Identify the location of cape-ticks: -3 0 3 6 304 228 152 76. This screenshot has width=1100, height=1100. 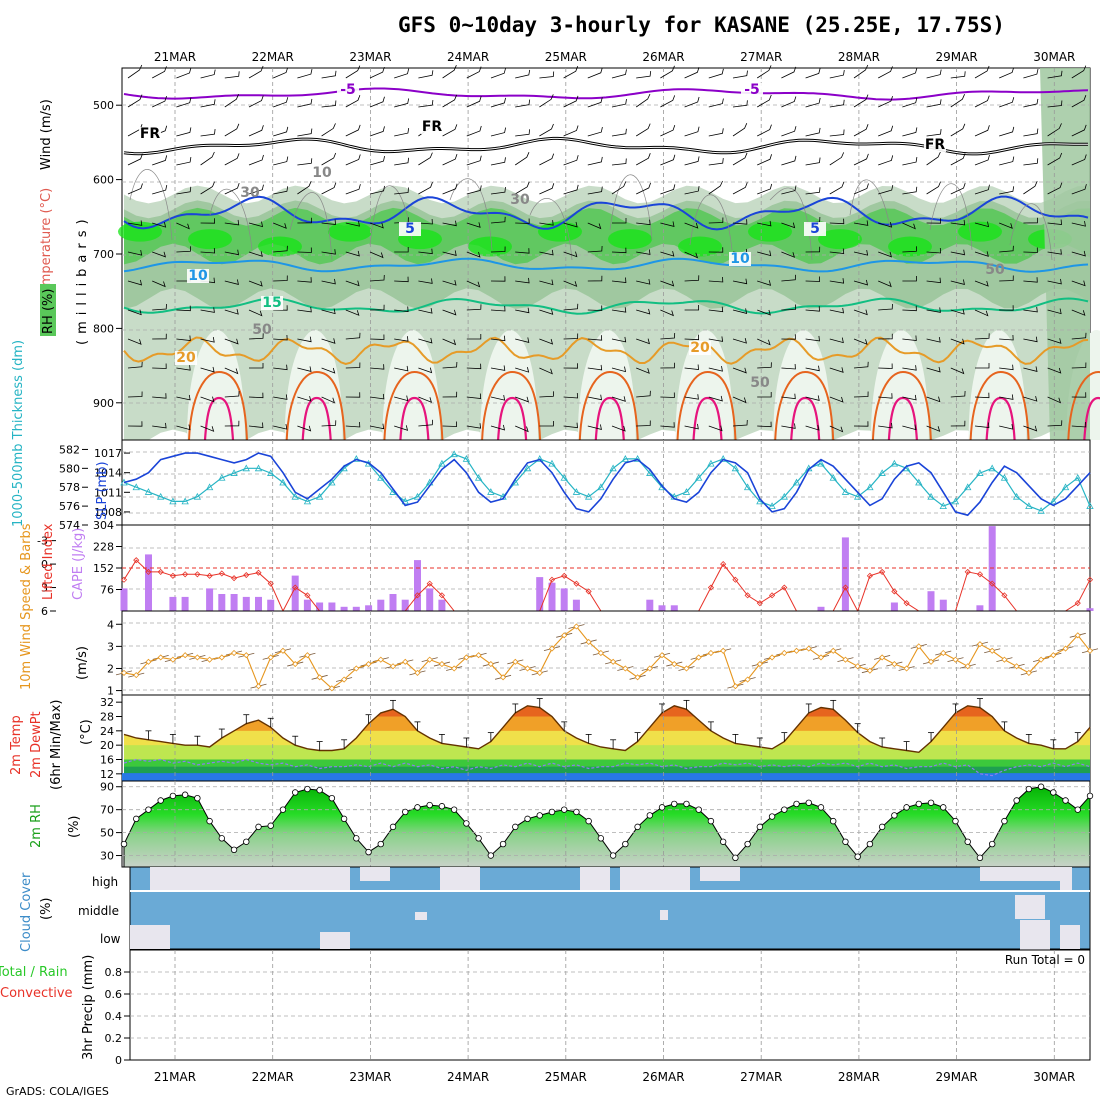
(79, 568).